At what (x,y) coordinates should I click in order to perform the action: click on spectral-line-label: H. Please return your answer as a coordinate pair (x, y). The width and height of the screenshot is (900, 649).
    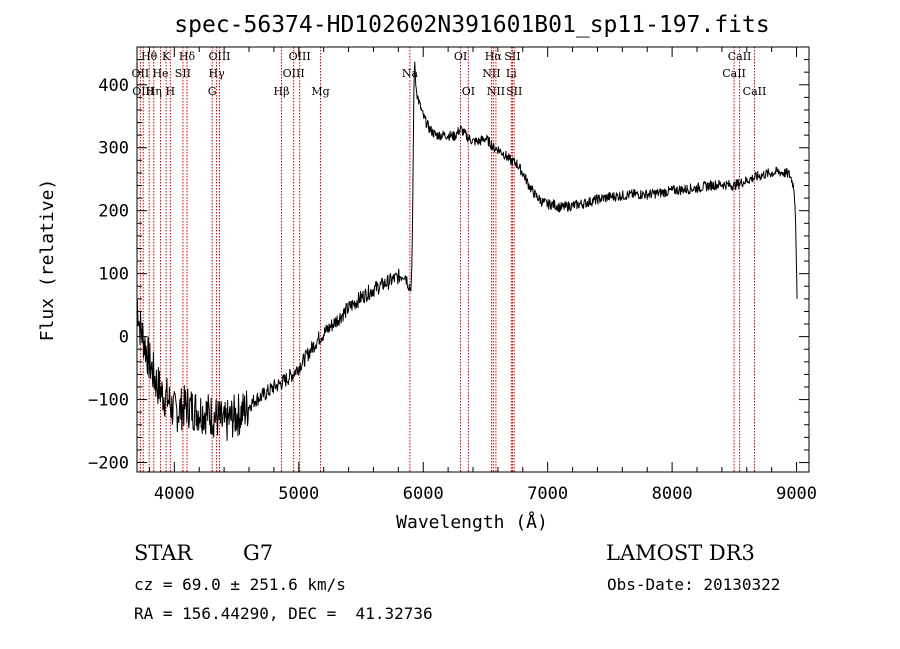
    Looking at the image, I should click on (171, 91).